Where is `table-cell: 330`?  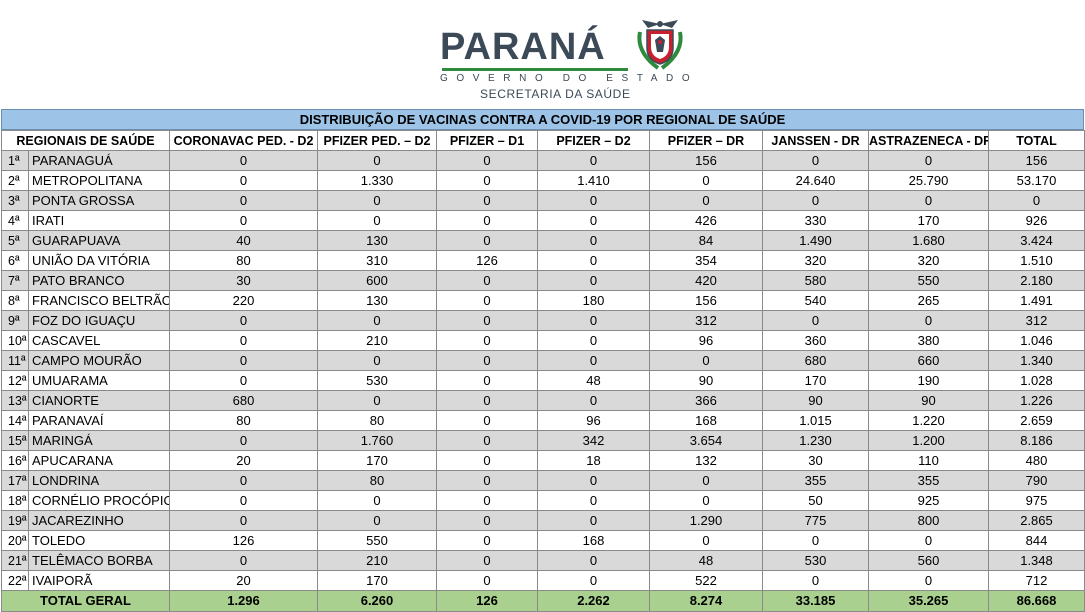
table-cell: 330 is located at coordinates (815, 220).